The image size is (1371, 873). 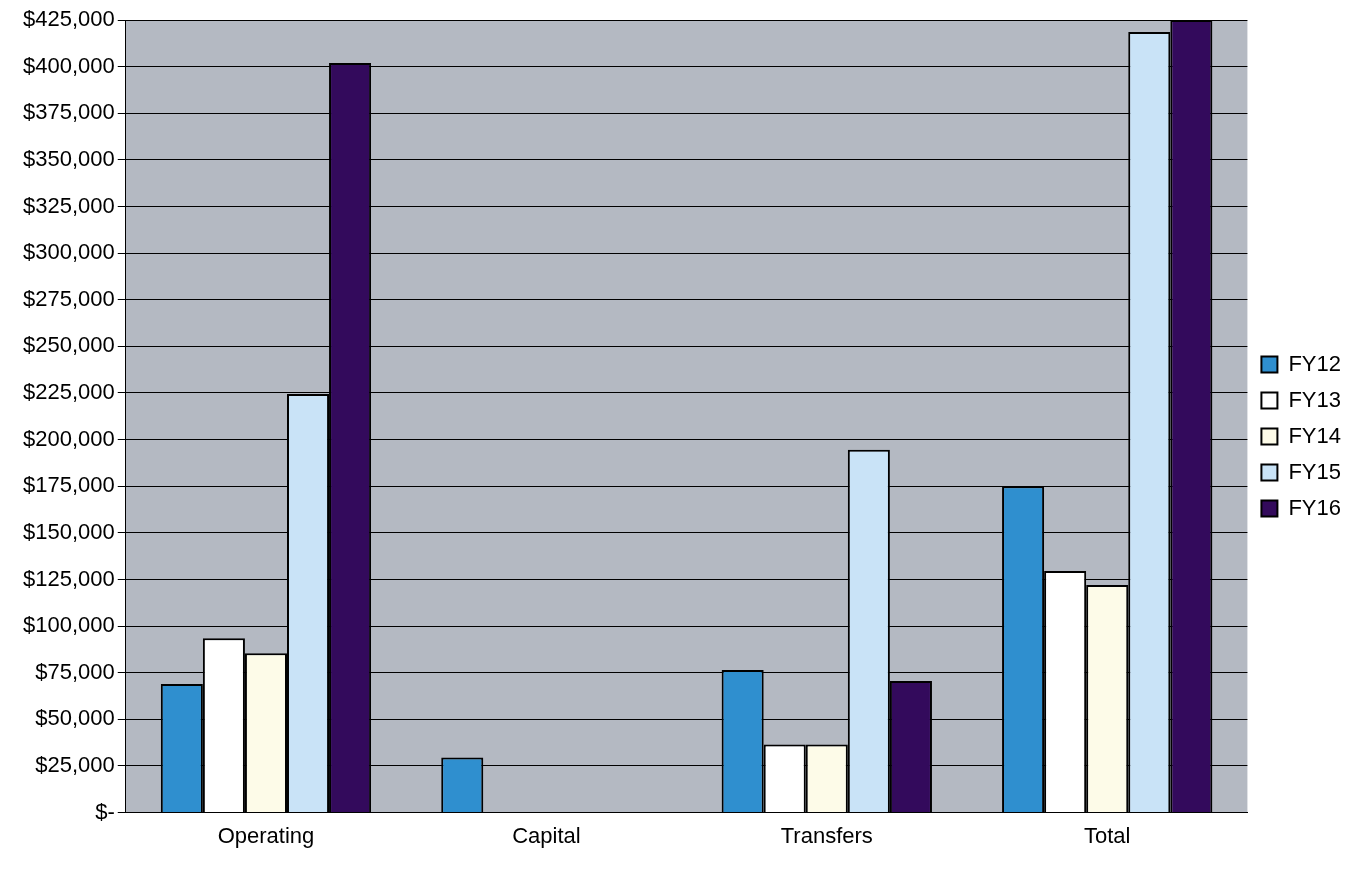 What do you see at coordinates (68, 65) in the screenshot?
I see `y-tick-label: $400,000` at bounding box center [68, 65].